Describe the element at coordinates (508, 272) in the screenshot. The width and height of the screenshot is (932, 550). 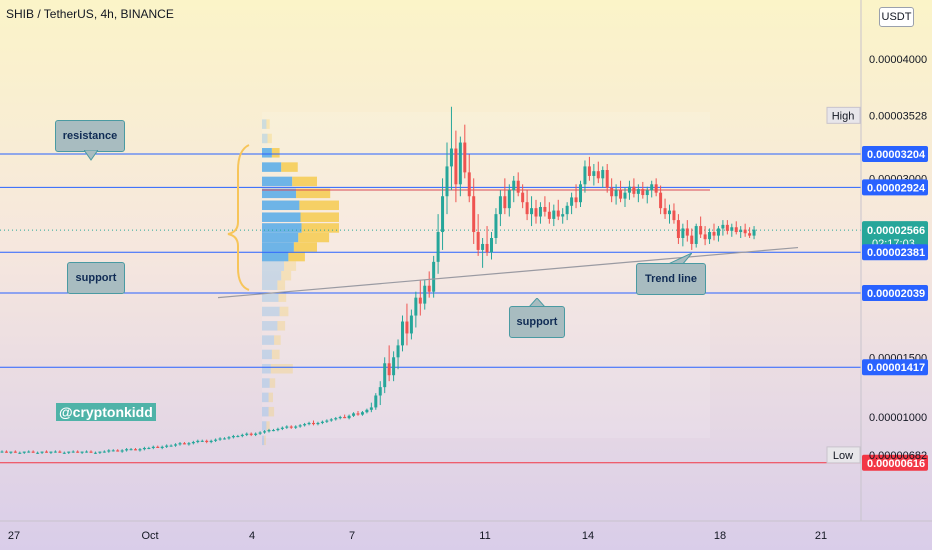
I see `trend-line` at that location.